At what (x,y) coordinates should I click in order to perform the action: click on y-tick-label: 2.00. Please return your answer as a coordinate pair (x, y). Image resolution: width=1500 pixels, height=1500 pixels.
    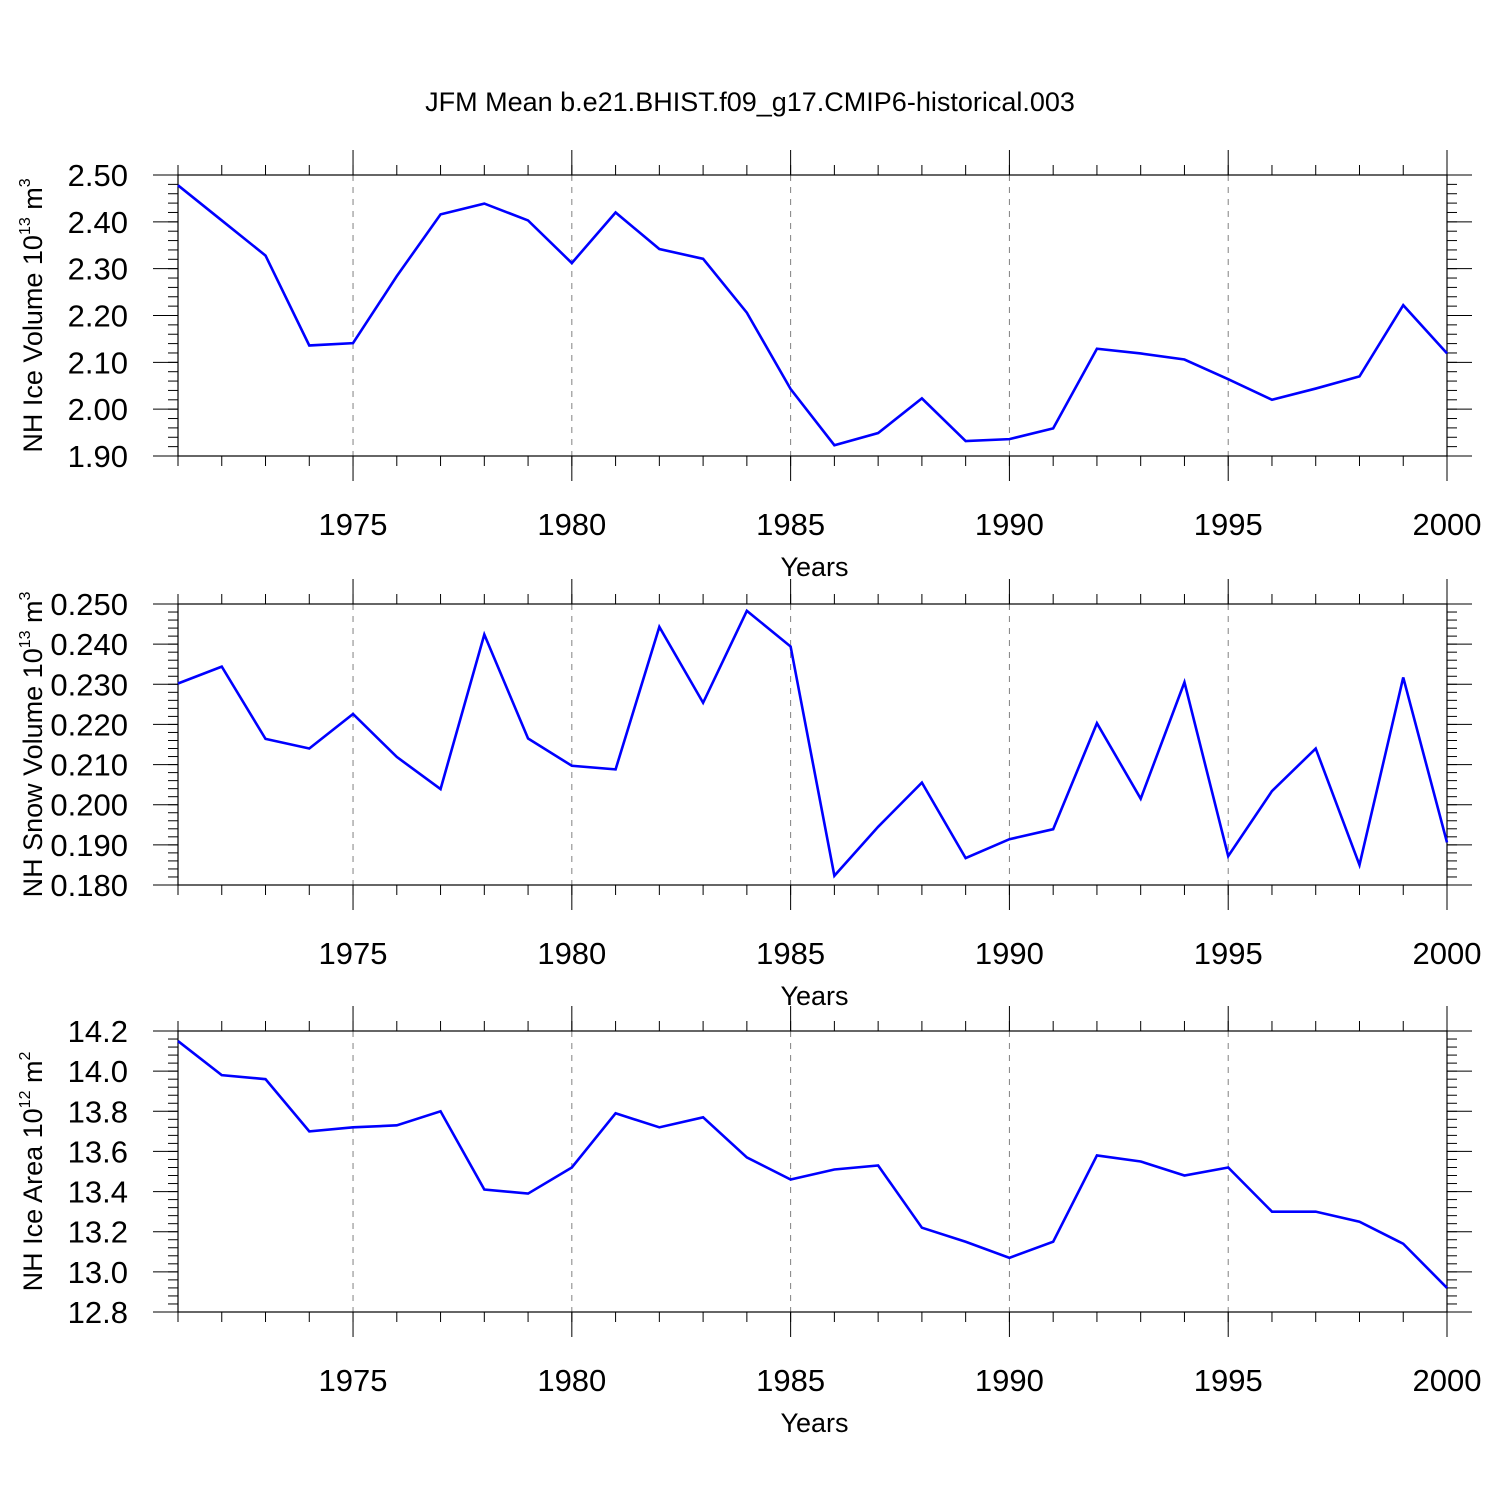
    Looking at the image, I should click on (98, 409).